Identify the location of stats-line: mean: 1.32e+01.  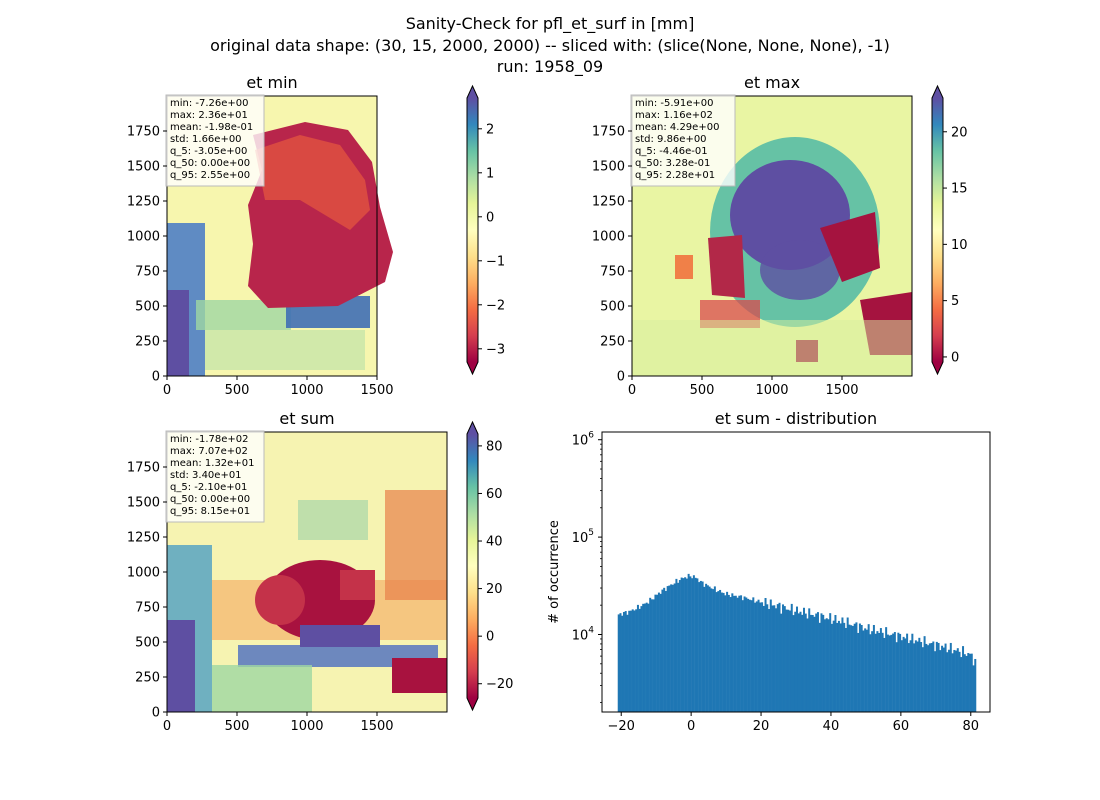
(212, 463).